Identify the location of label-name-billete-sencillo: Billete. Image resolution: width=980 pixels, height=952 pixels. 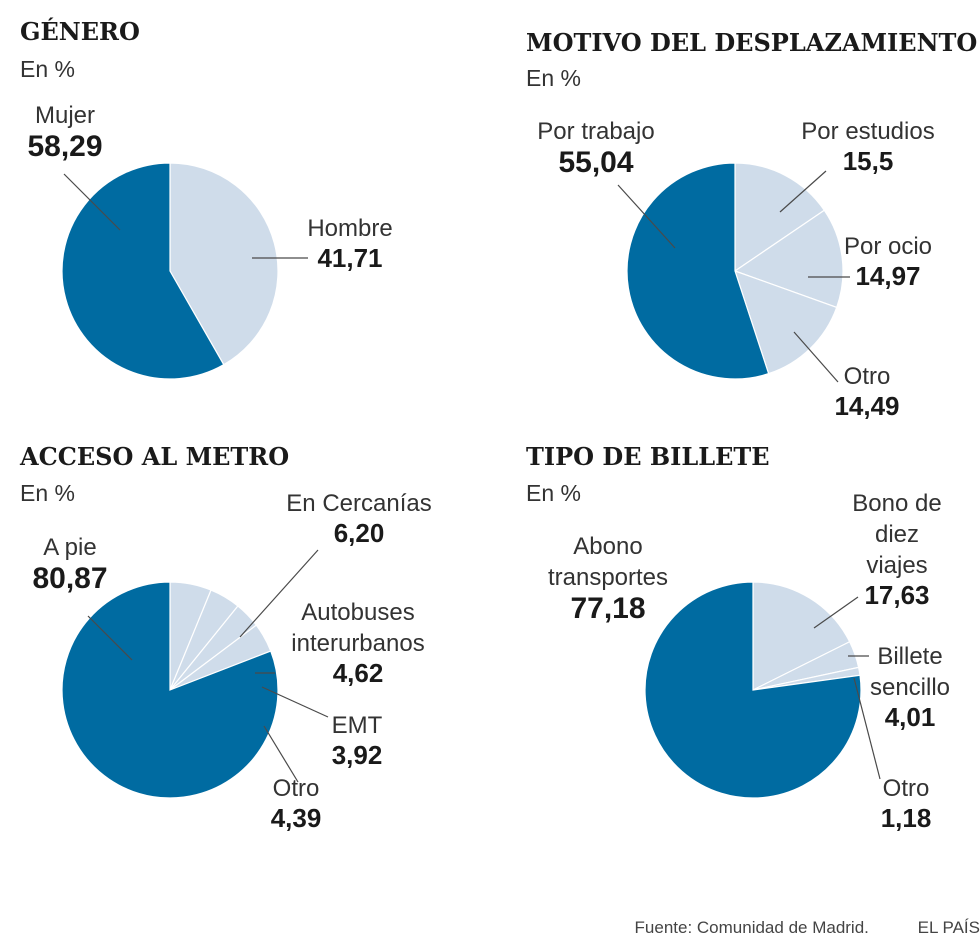
(909, 656).